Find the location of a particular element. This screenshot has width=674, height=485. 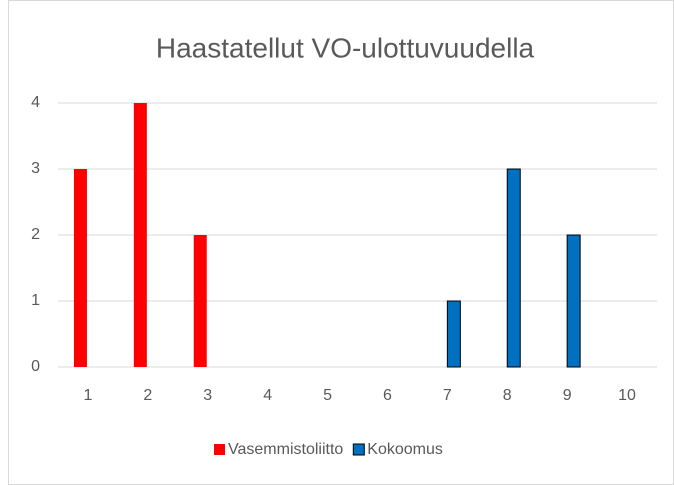

y-tick-label: 3 is located at coordinates (35, 168).